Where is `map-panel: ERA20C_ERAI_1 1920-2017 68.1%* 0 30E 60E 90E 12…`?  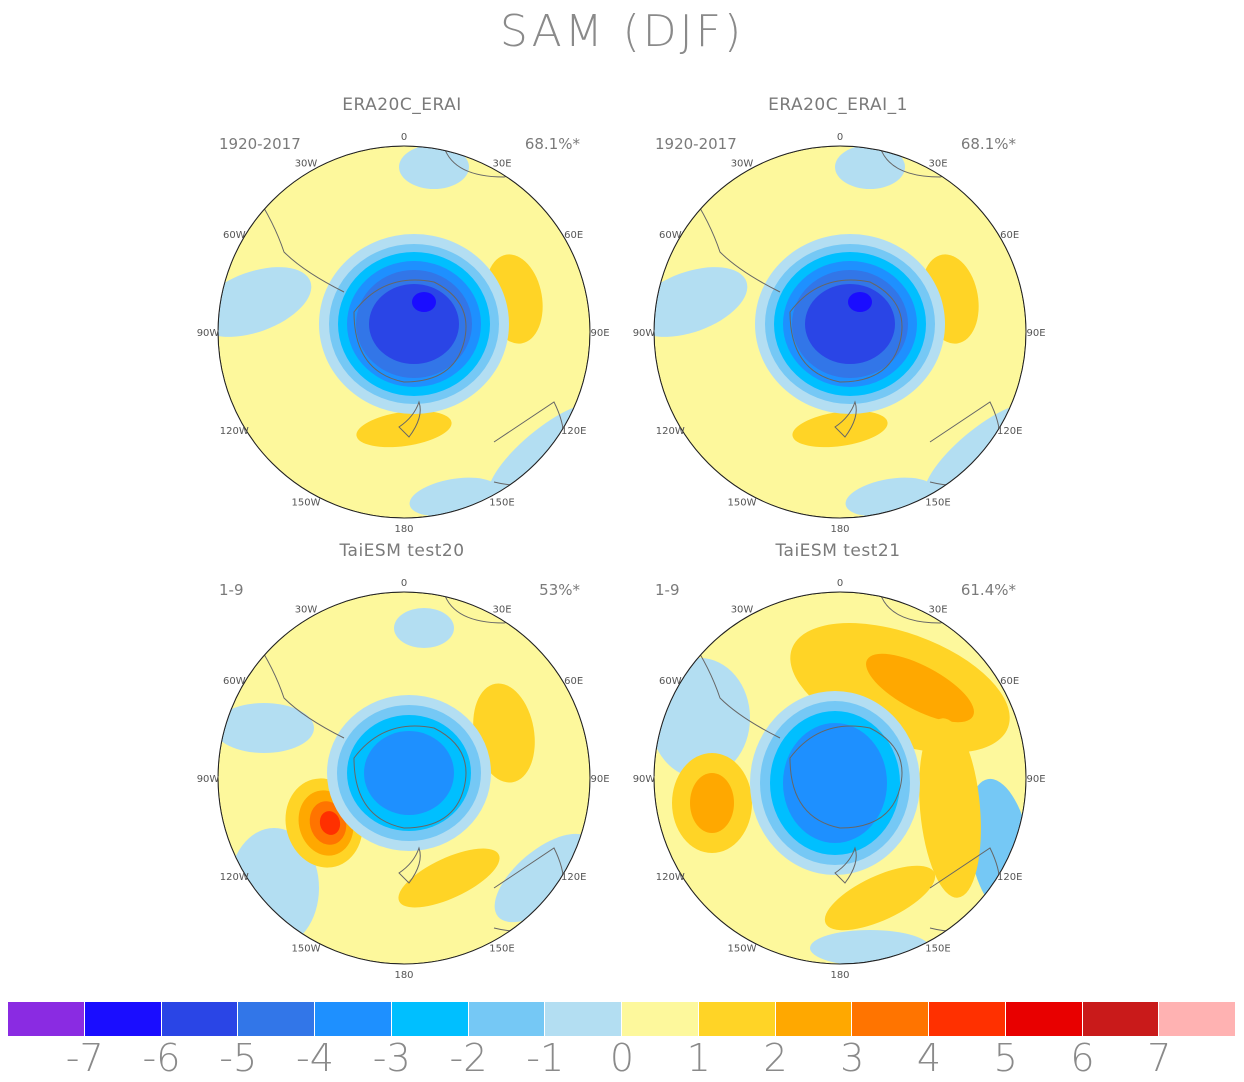 map-panel: ERA20C_ERAI_1 1920-2017 68.1%* 0 30E 60E 90E 12… is located at coordinates (838, 315).